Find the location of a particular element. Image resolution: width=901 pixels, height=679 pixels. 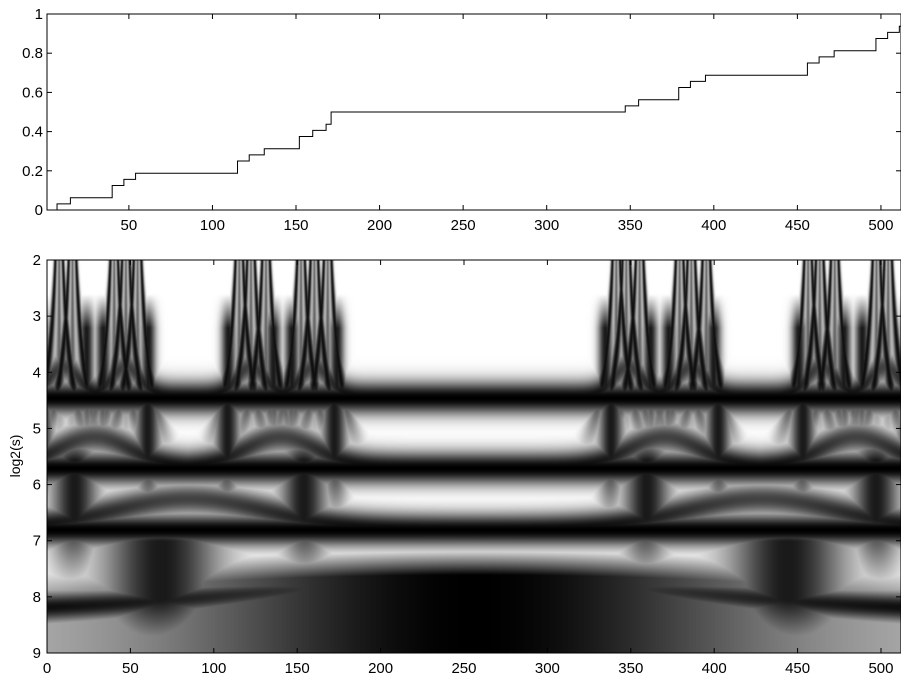

y-tick-label: 0.2 is located at coordinates (32, 171).